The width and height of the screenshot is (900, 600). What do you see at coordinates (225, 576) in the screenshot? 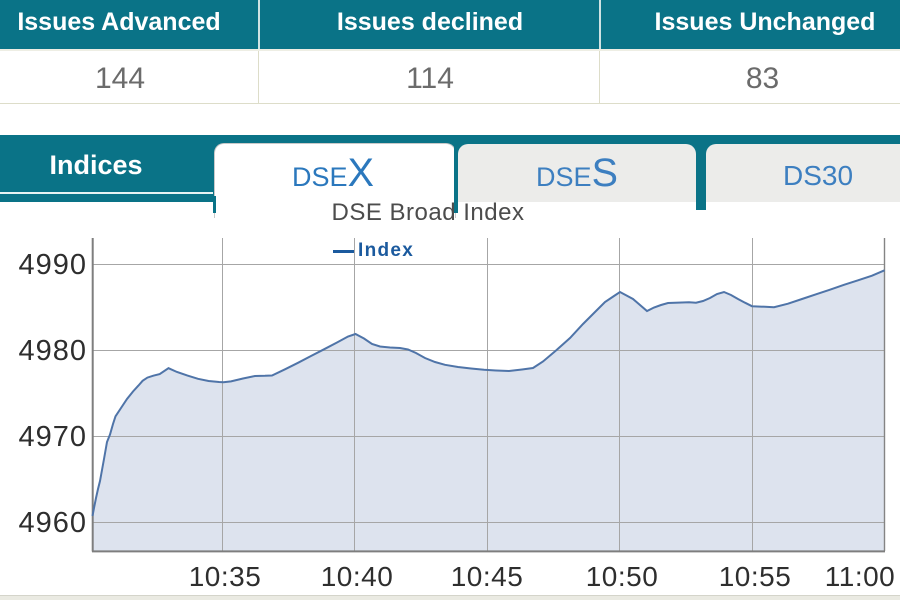
I see `svg-text: 10:35` at bounding box center [225, 576].